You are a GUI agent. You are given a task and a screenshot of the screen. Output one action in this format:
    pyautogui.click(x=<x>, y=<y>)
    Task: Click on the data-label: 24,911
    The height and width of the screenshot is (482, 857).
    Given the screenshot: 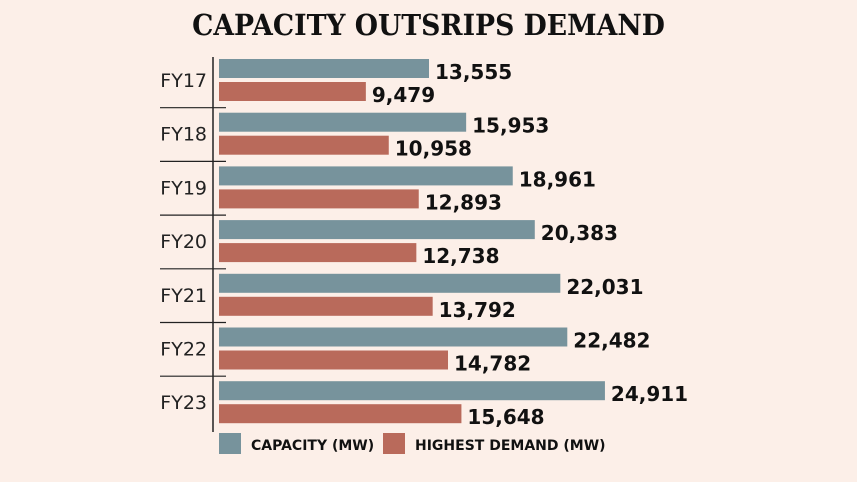 What is the action you would take?
    pyautogui.click(x=649, y=394)
    